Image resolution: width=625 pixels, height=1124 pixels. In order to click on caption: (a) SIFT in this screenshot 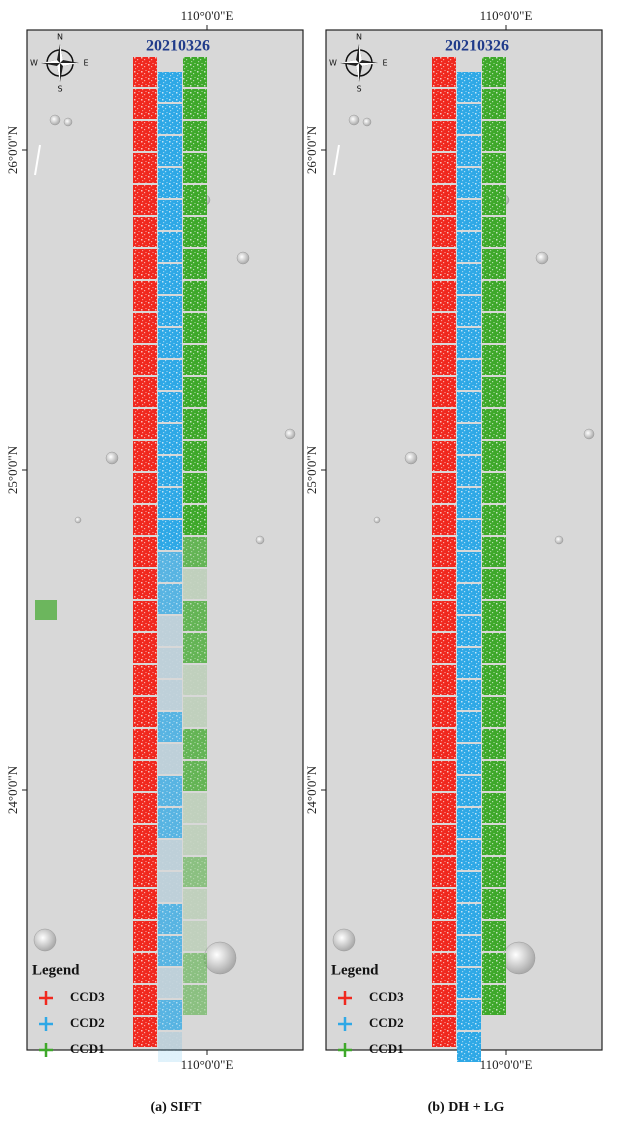, I will do `click(177, 1107)`.